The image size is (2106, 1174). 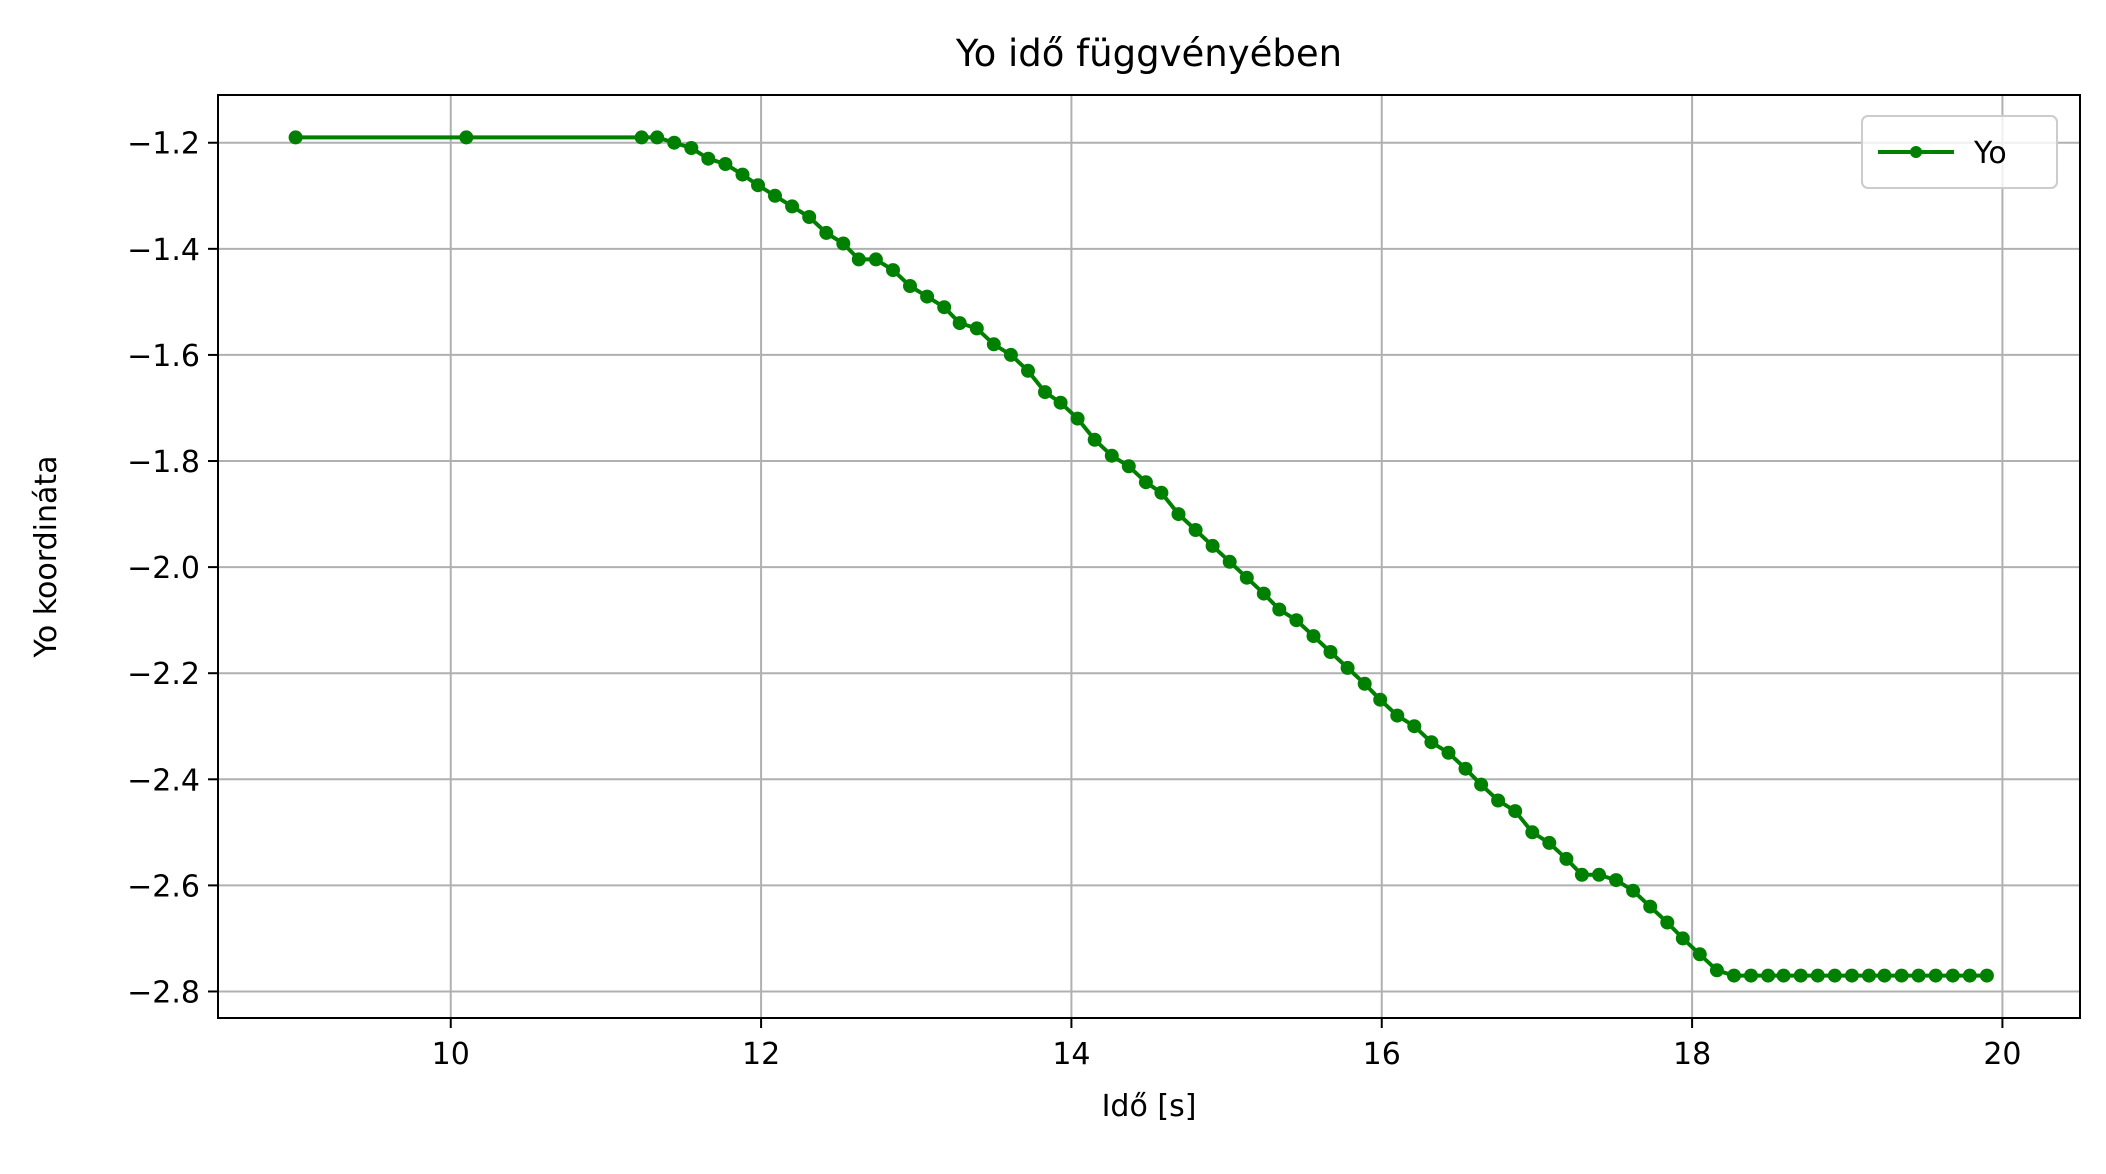 I want to click on x-tick-label: 12, so click(x=761, y=1054).